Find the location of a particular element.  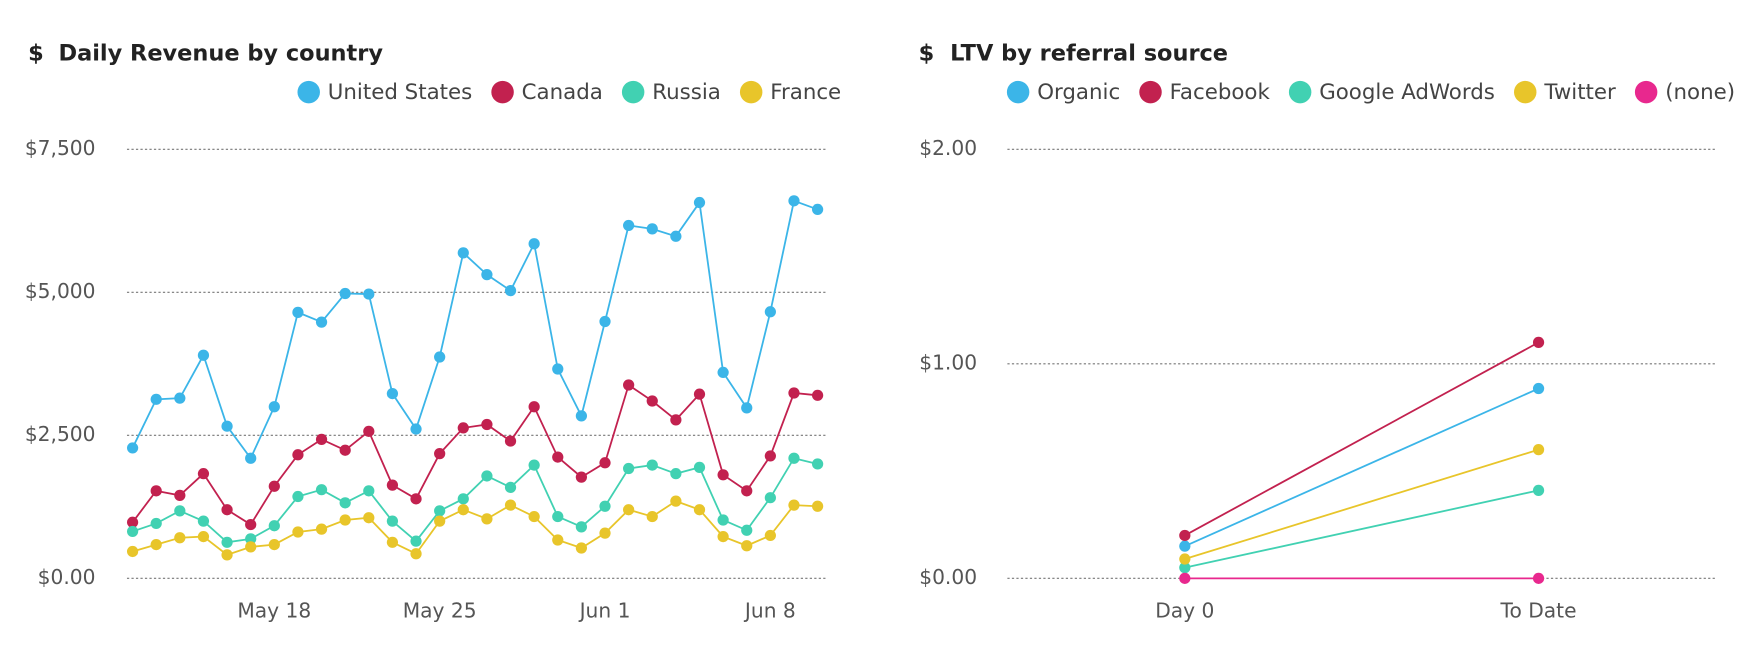

legend-label: (none) is located at coordinates (1700, 92).